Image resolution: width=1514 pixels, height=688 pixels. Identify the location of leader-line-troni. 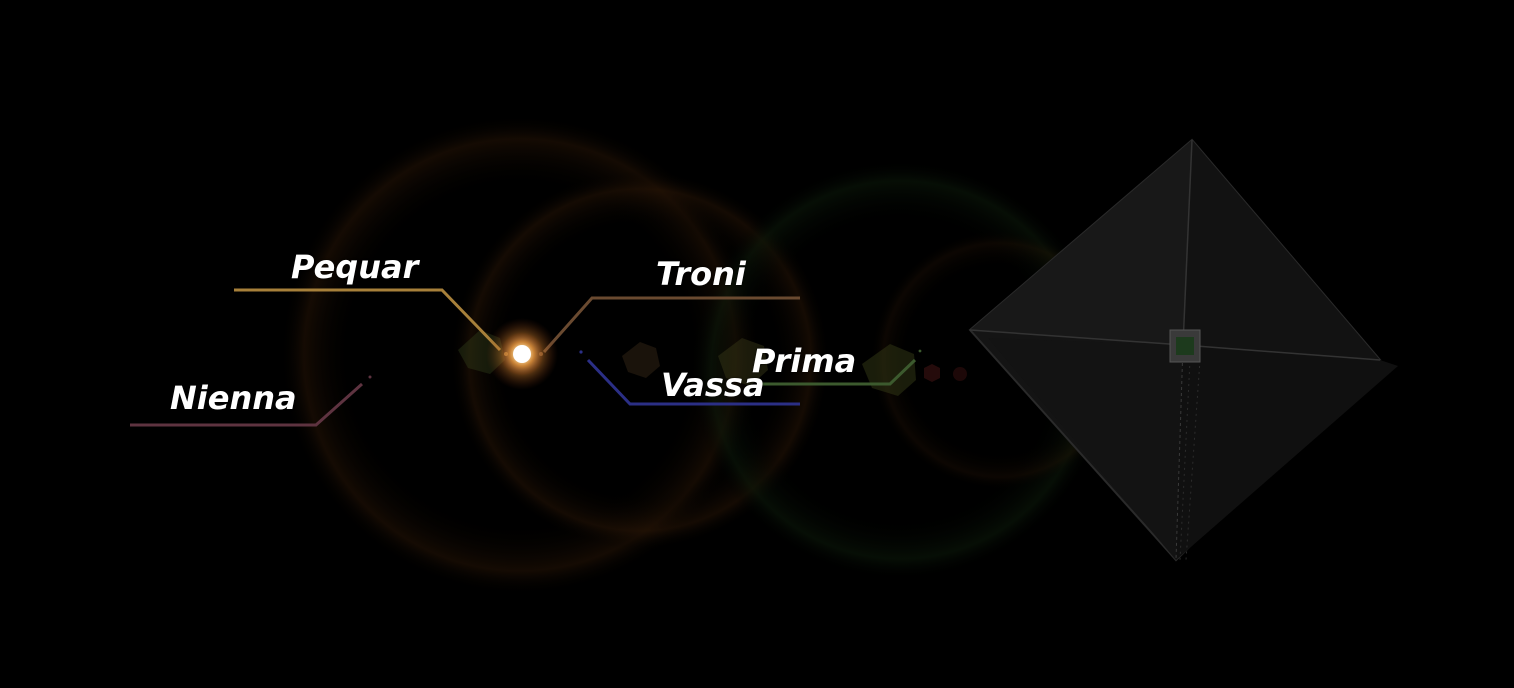
(671, 324).